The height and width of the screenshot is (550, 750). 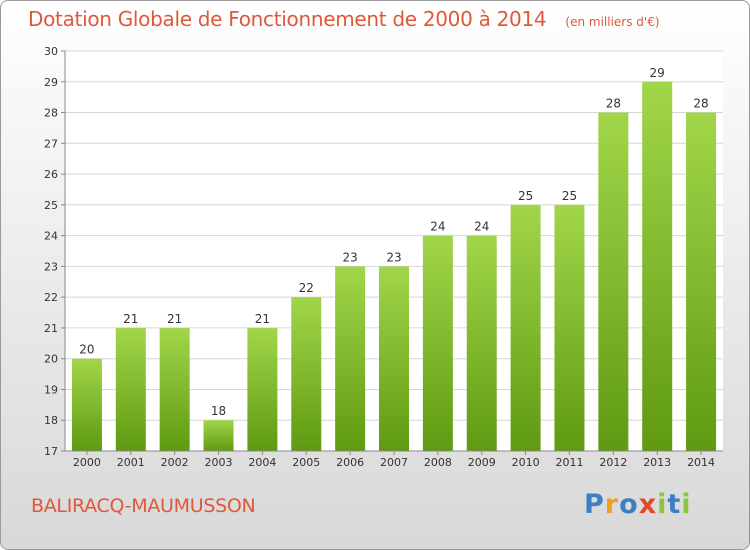 I want to click on y-tick-label: 24, so click(x=51, y=236).